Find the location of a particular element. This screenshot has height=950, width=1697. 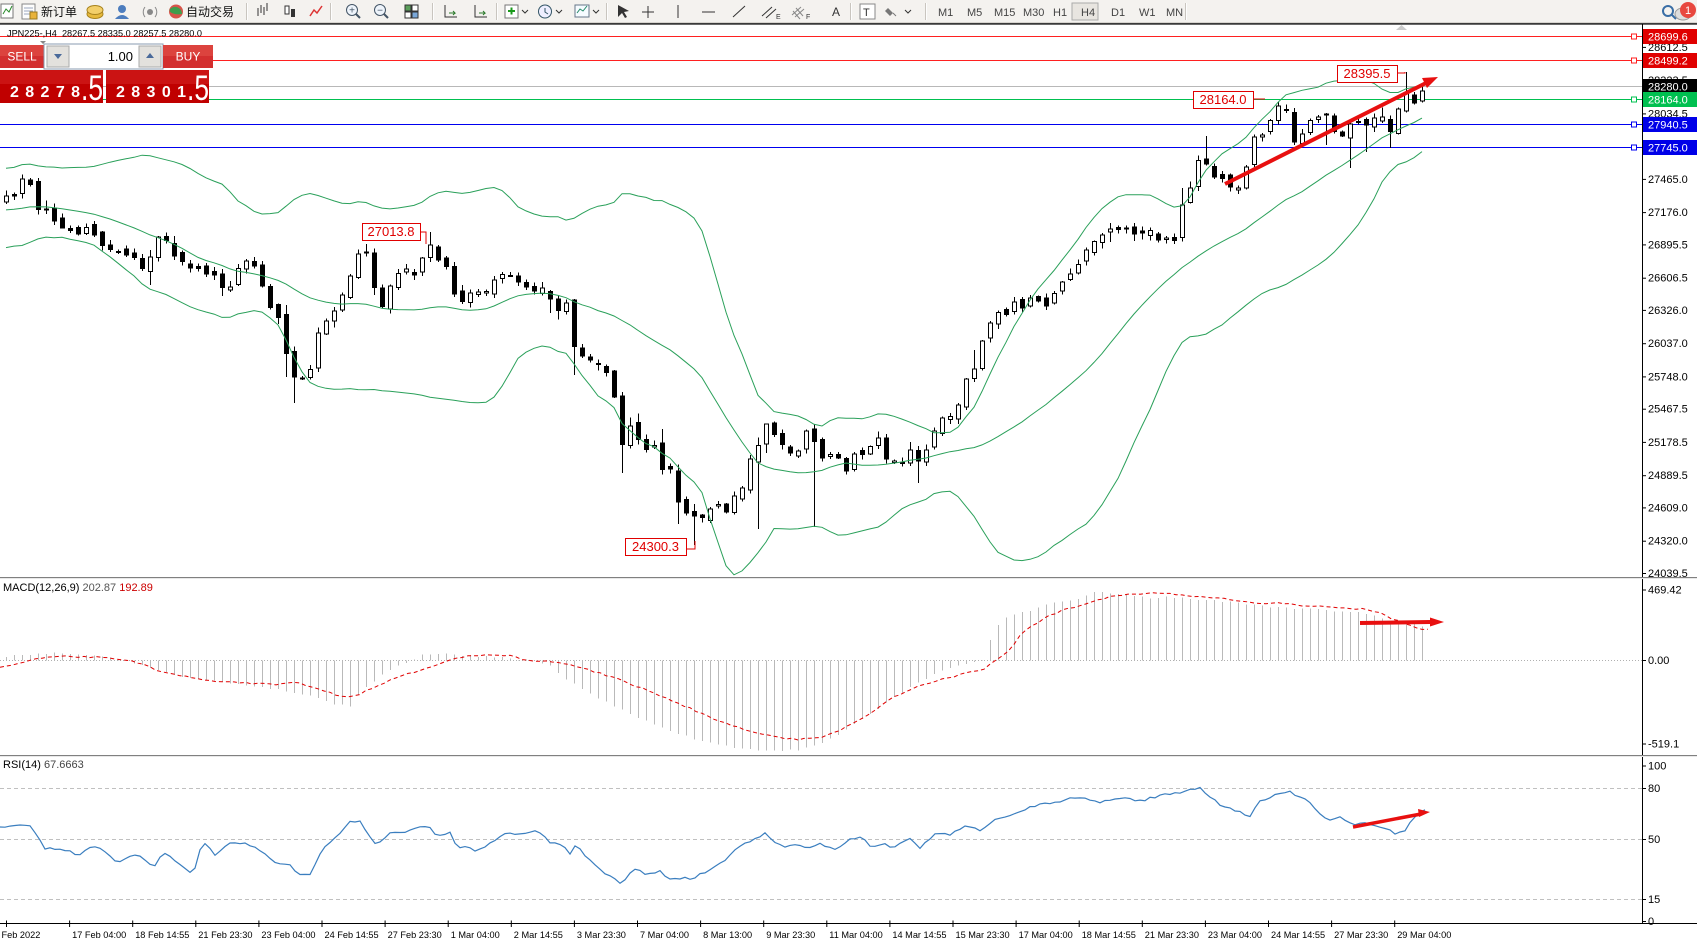

svg-text: 11 Mar 04:00 is located at coordinates (855, 935).